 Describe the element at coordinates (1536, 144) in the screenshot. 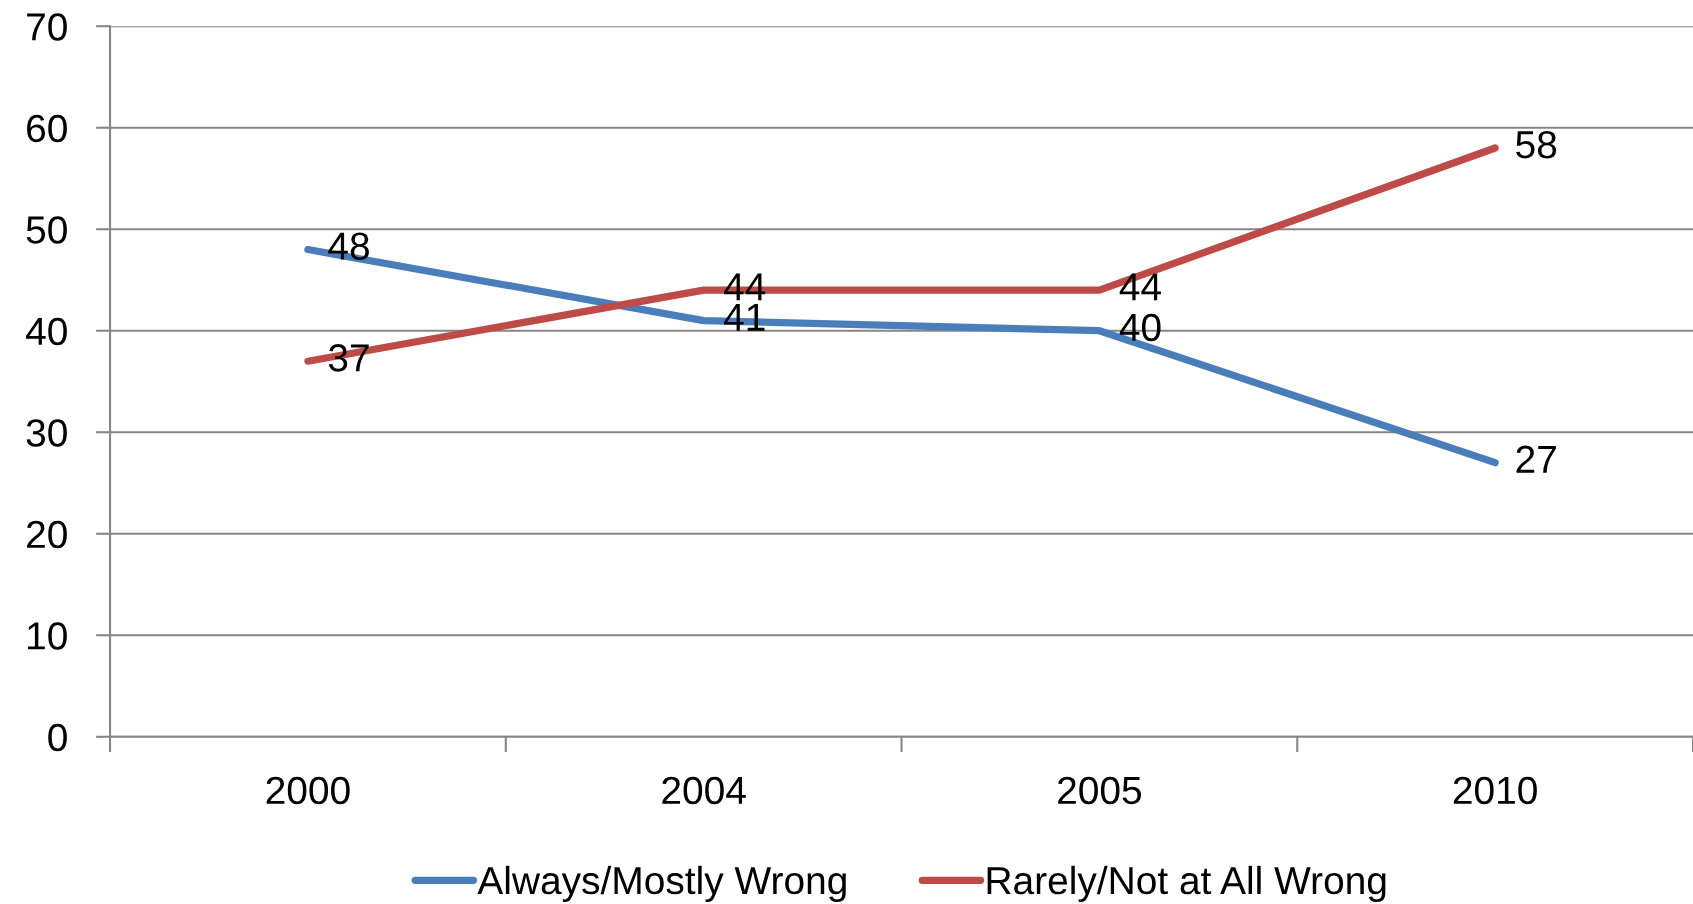

I see `data-label: 58` at that location.